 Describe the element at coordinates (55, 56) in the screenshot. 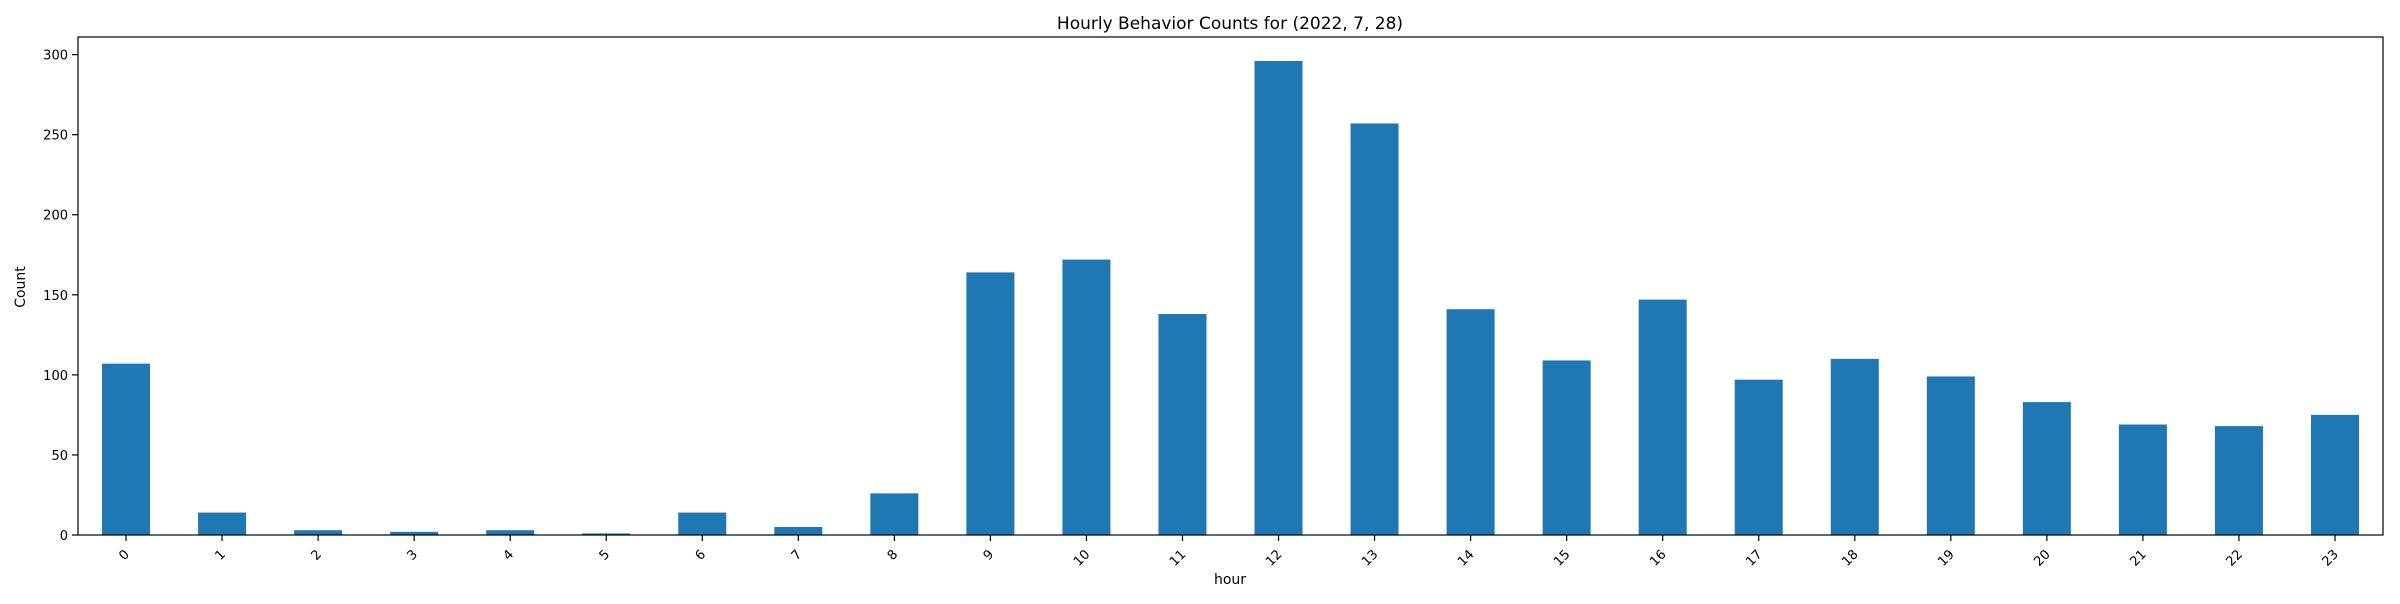

I see `y-tick-label: 300` at that location.